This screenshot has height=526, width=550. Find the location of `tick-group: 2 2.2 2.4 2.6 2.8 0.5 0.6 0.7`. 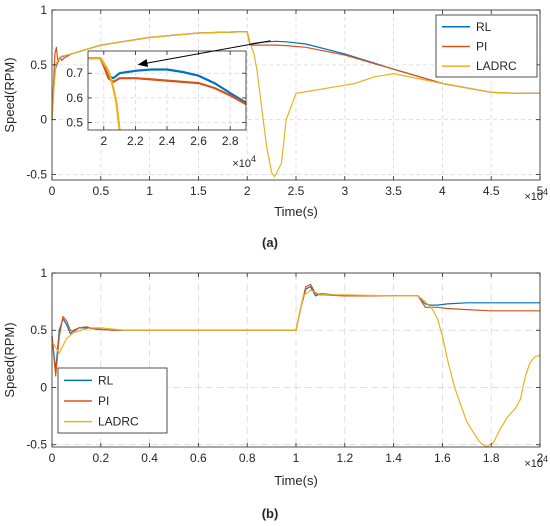

tick-group: 2 2.2 2.4 2.6 2.8 0.5 0.6 0.7 is located at coordinates (156, 99).